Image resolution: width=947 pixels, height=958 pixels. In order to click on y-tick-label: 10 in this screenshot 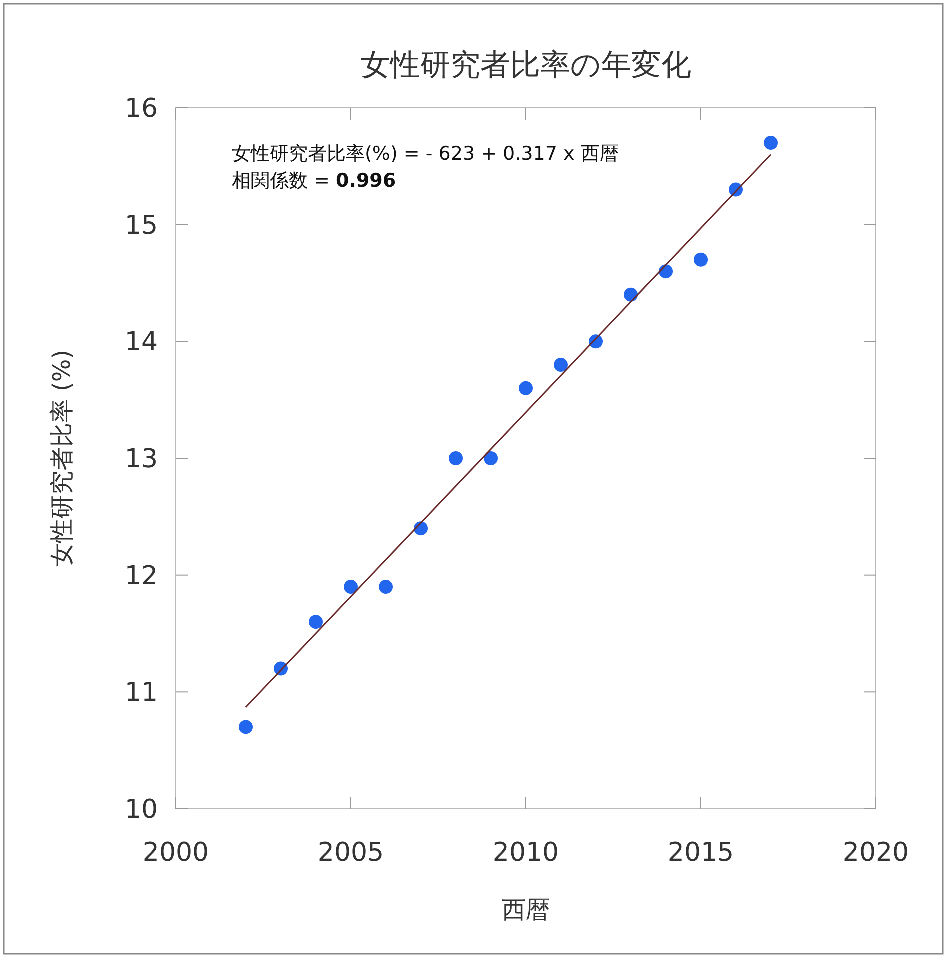, I will do `click(141, 810)`.